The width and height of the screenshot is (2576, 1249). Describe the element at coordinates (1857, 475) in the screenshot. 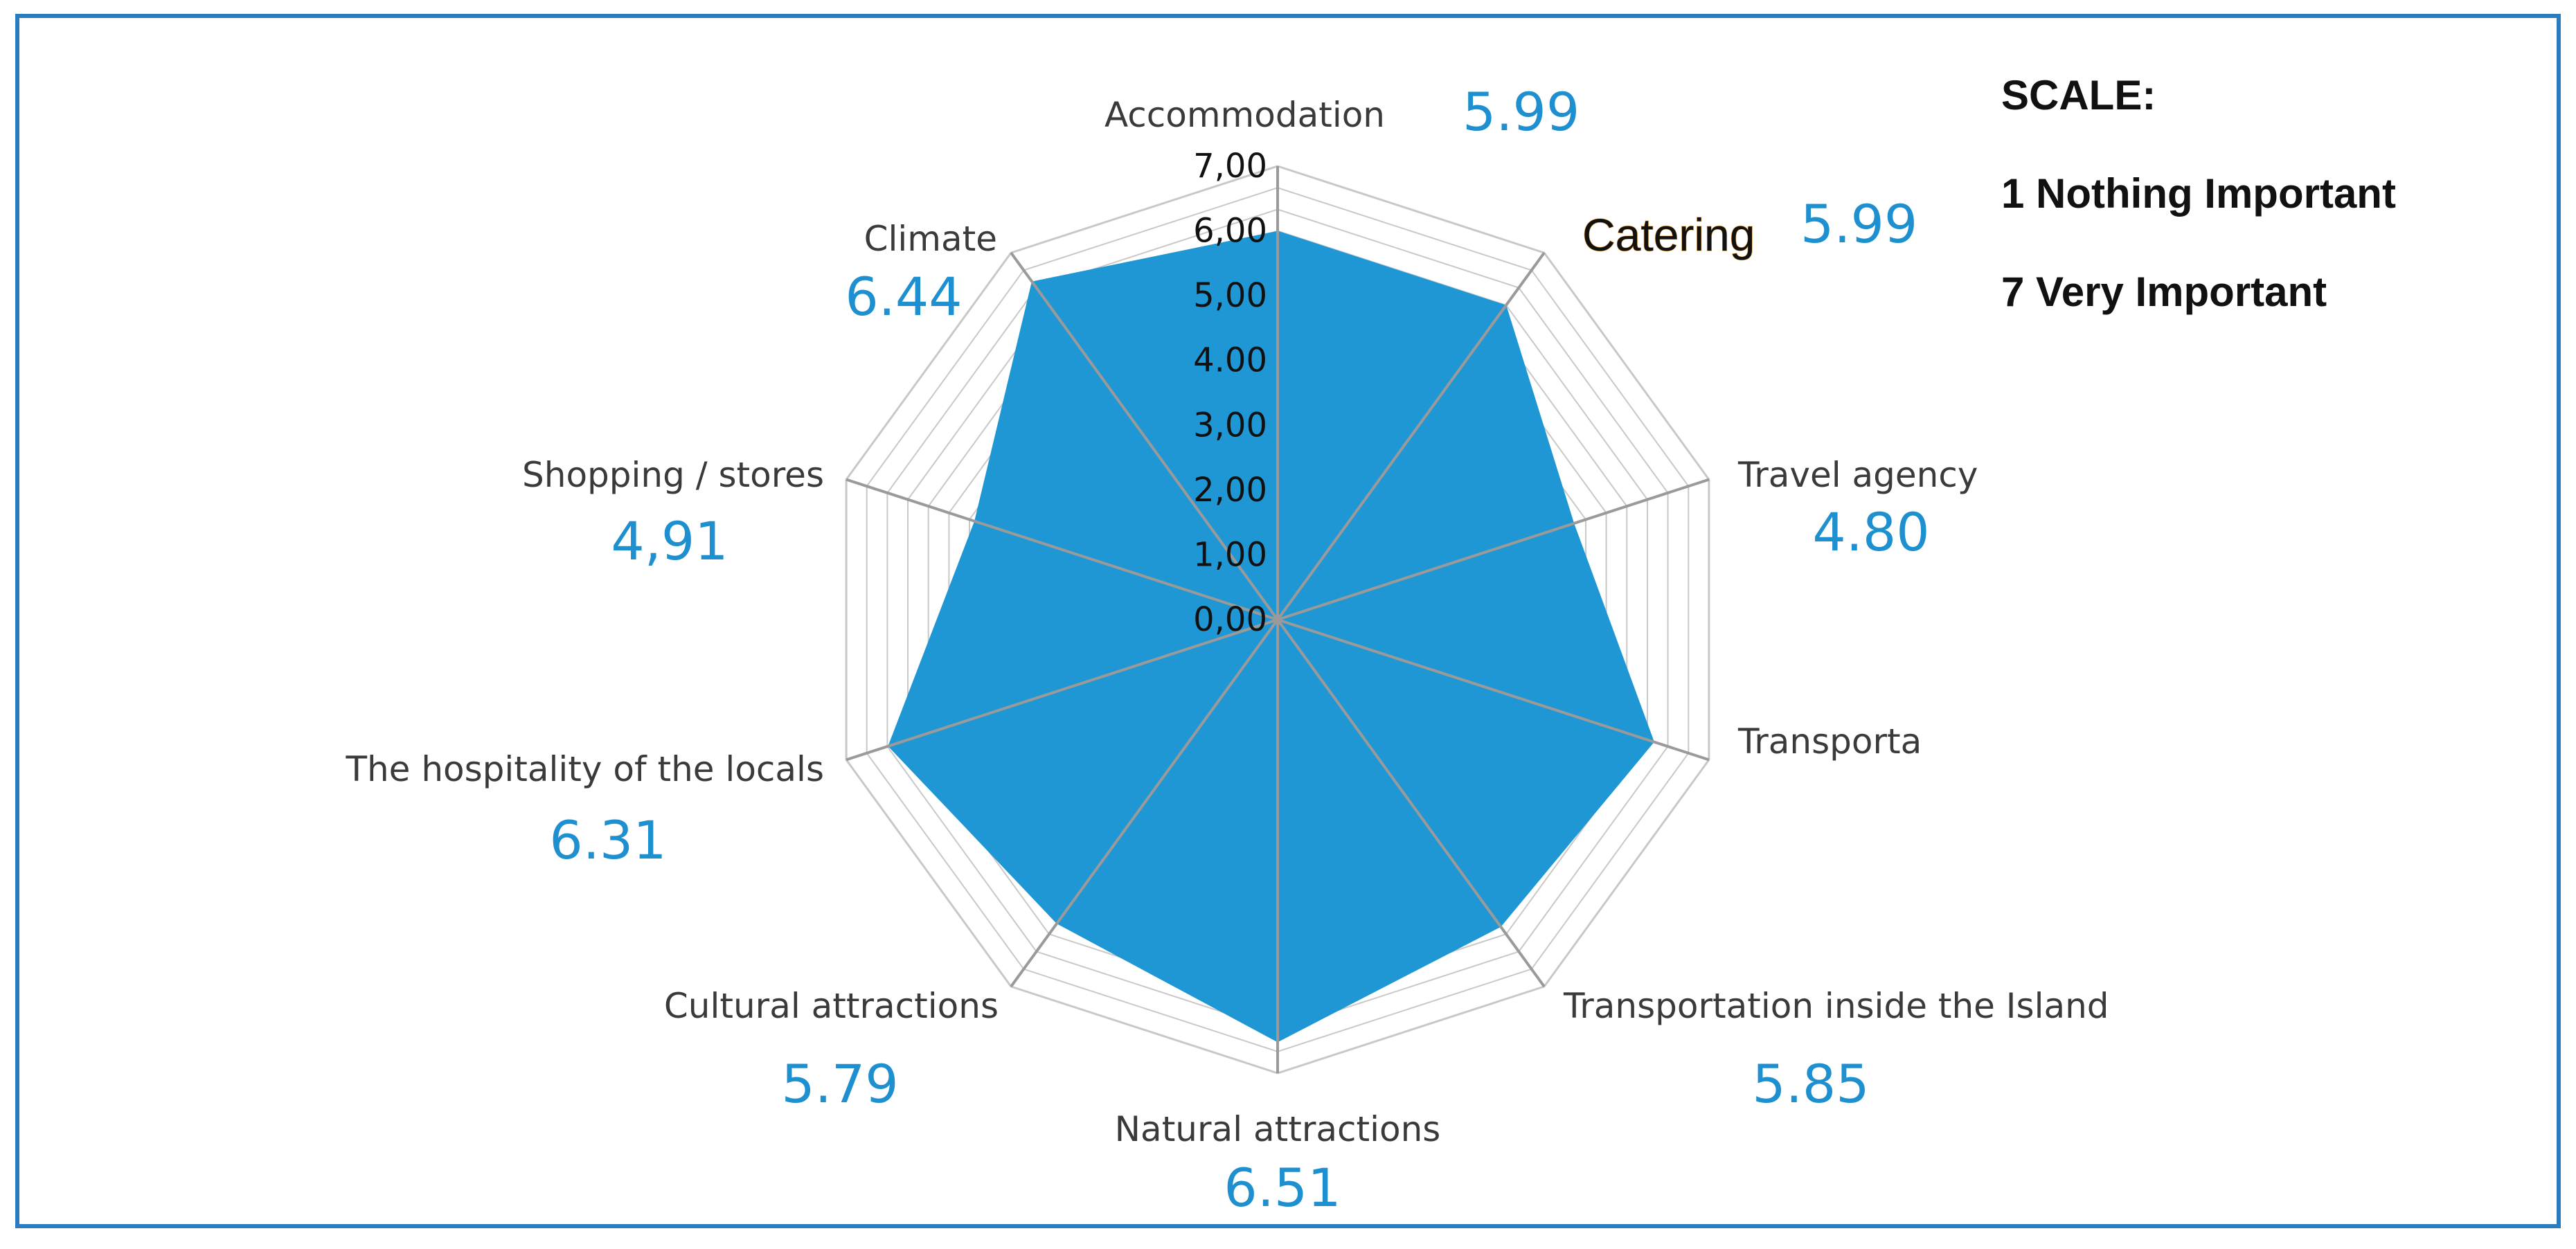

I see `category-label: Travel agency` at that location.